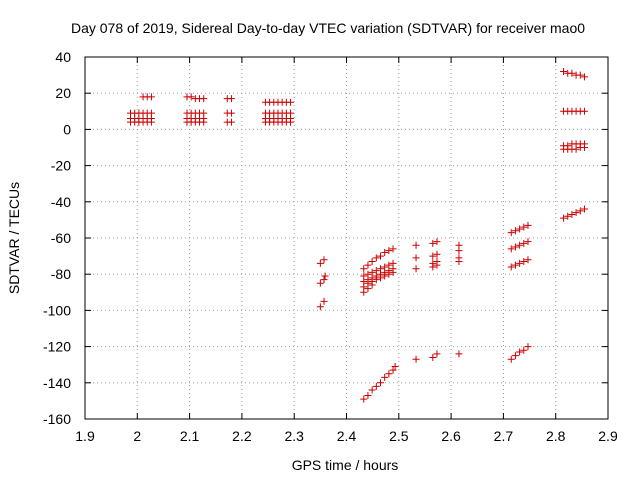  What do you see at coordinates (57, 310) in the screenshot?
I see `y-tick-label: -100` at bounding box center [57, 310].